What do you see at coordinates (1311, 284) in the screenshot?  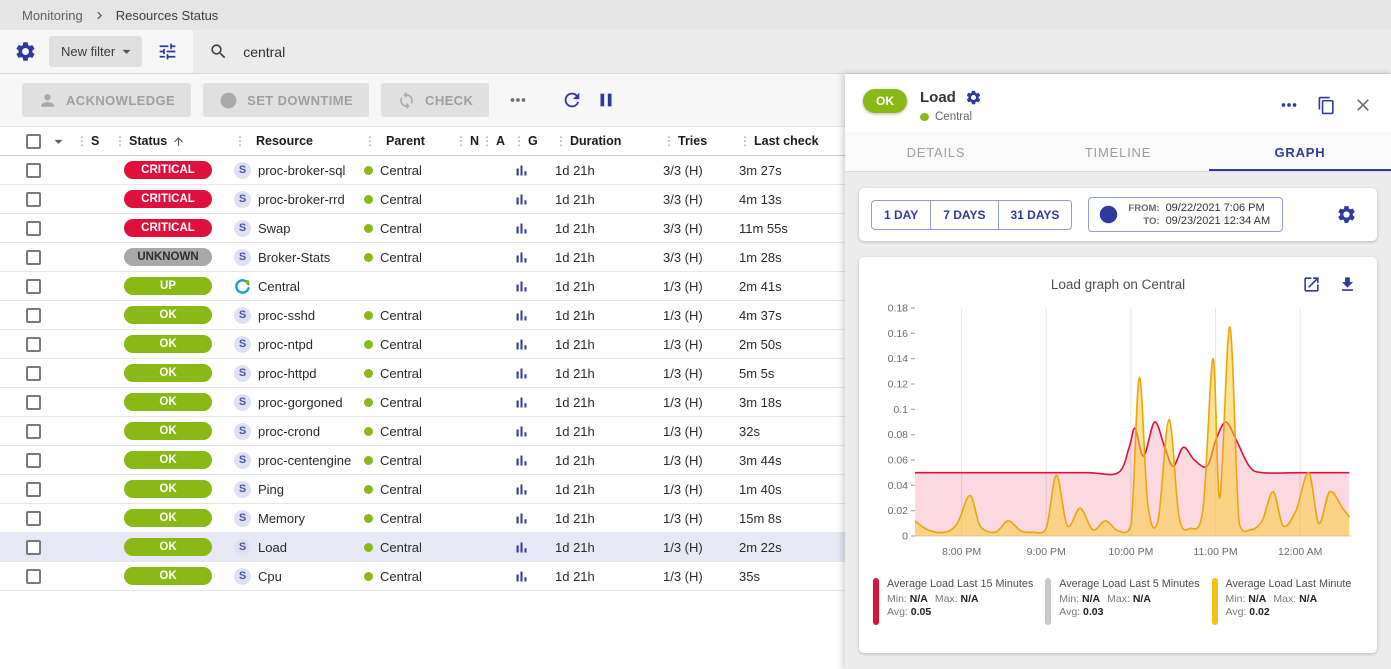 I see `open-in-new-icon` at bounding box center [1311, 284].